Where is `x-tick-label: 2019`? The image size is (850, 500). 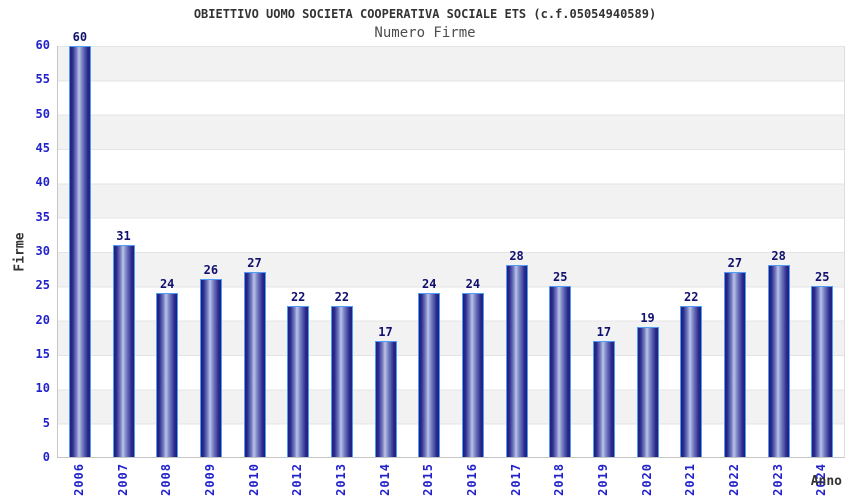 x-tick-label: 2019 is located at coordinates (602, 479).